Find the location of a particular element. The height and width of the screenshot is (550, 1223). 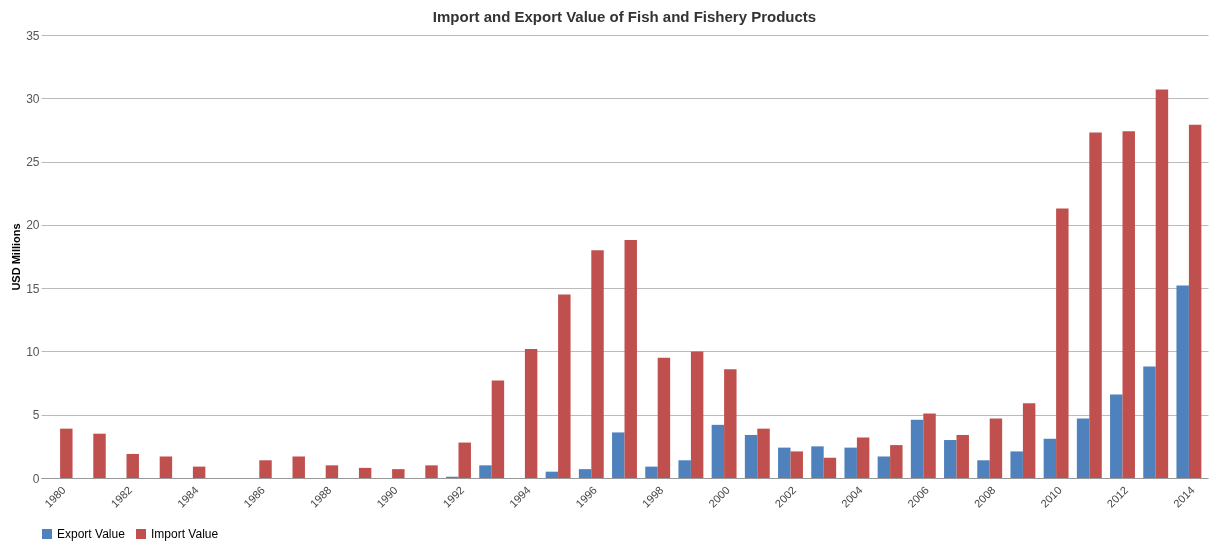

y-axis-title: USD Millions is located at coordinates (16, 257).